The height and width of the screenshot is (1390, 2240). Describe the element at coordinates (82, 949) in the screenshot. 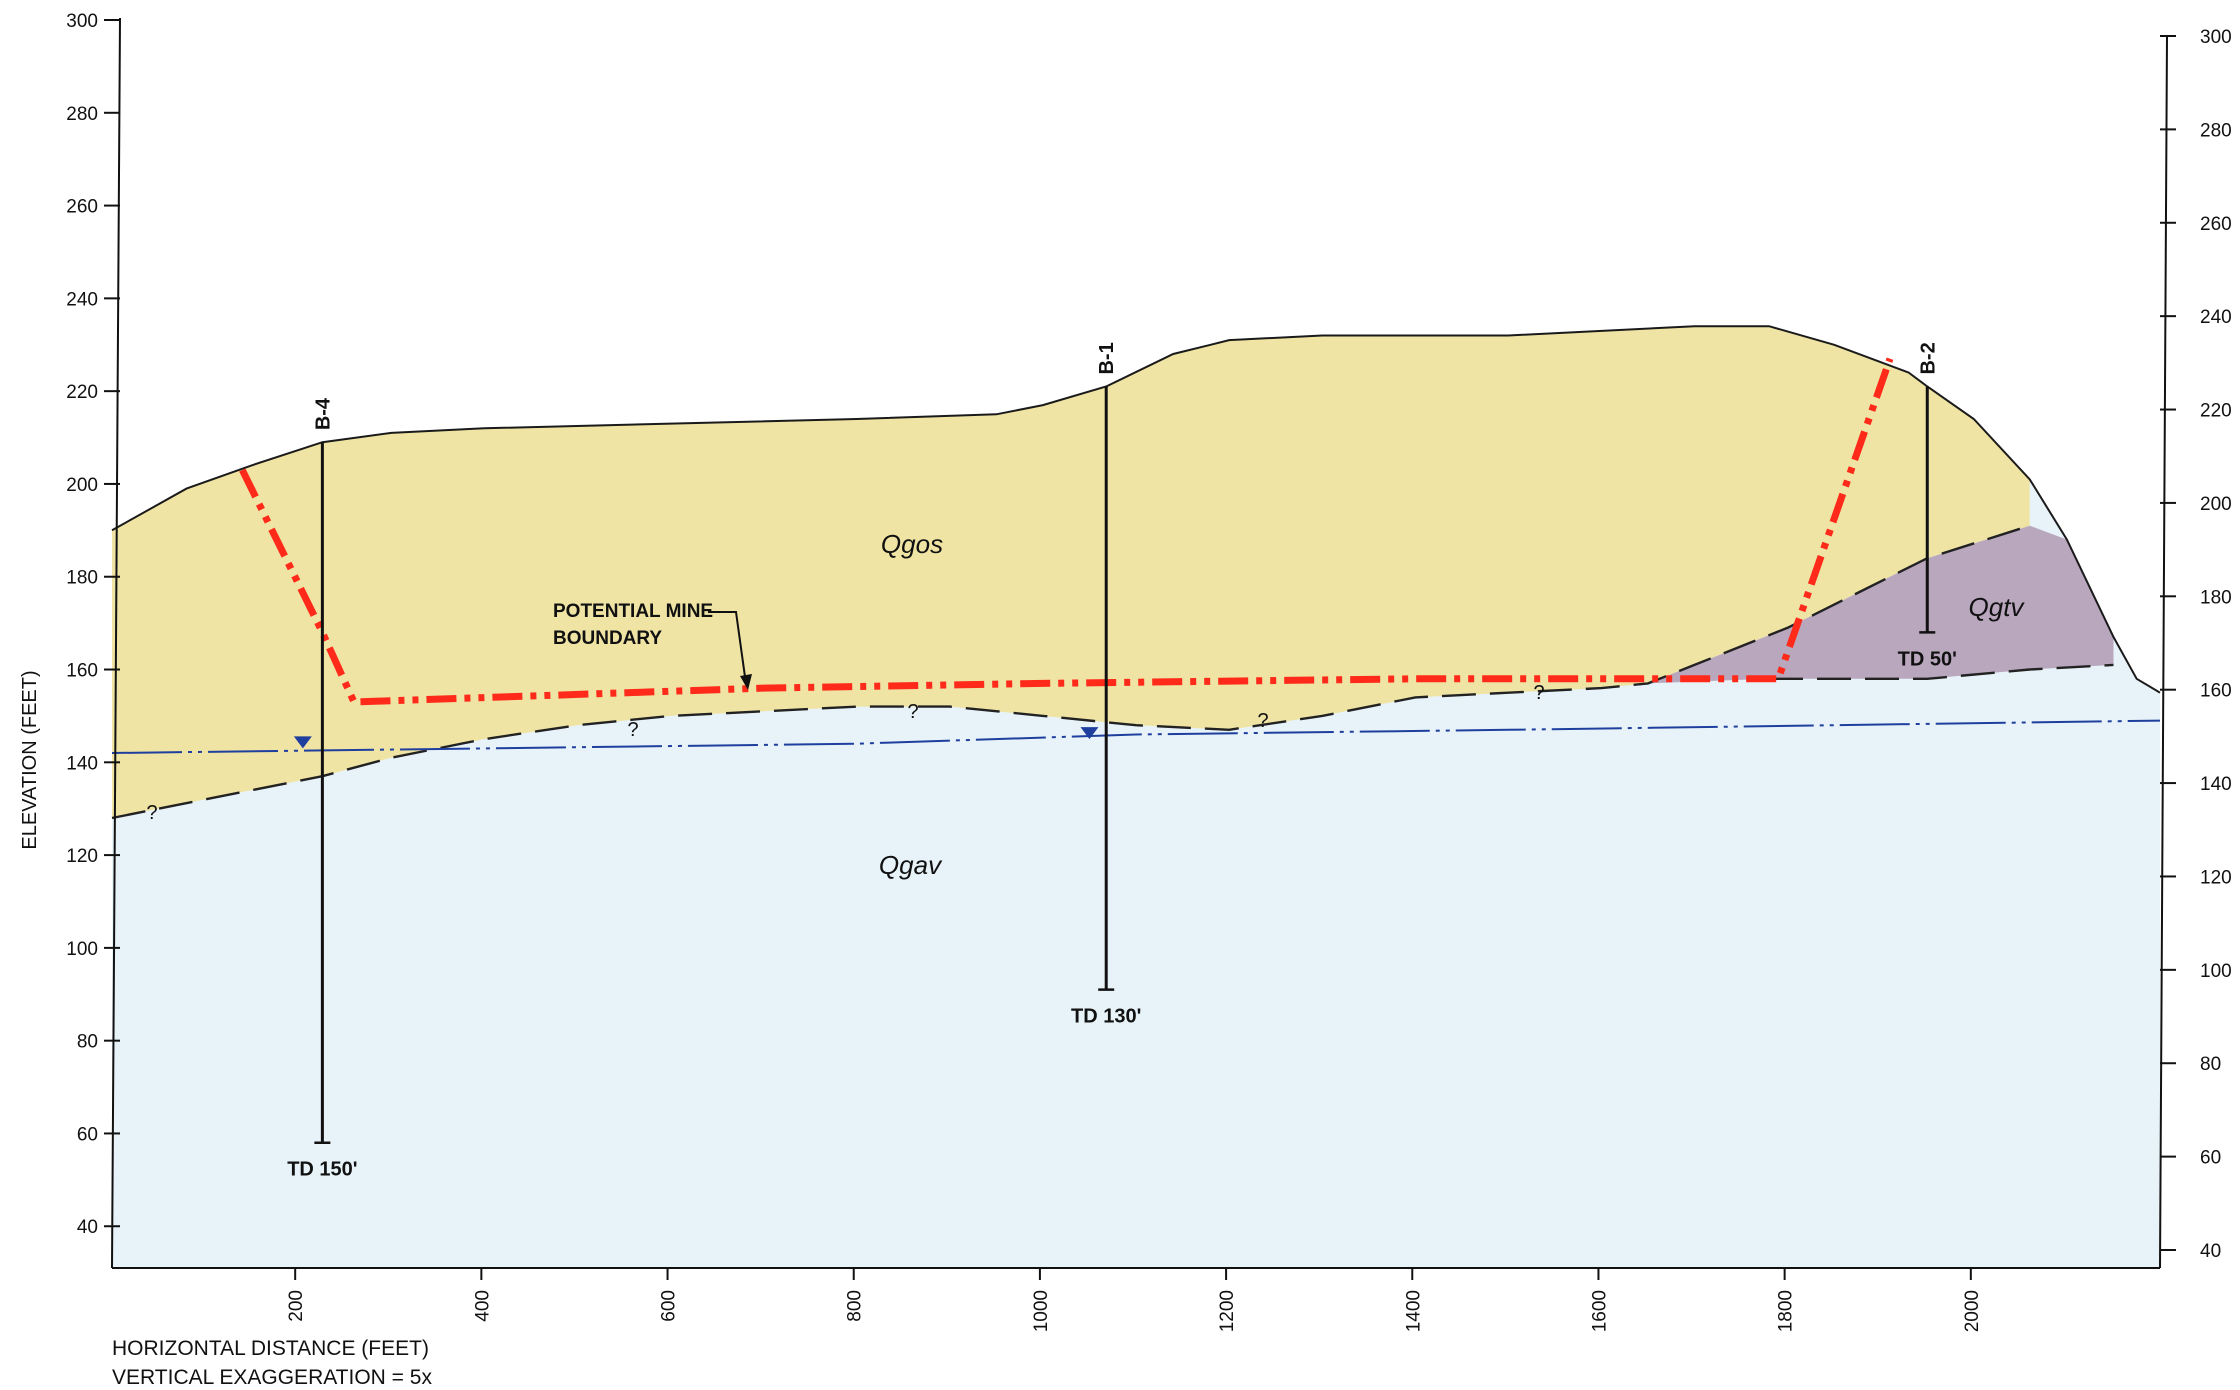

I see `y-tick-label-left: 100` at that location.